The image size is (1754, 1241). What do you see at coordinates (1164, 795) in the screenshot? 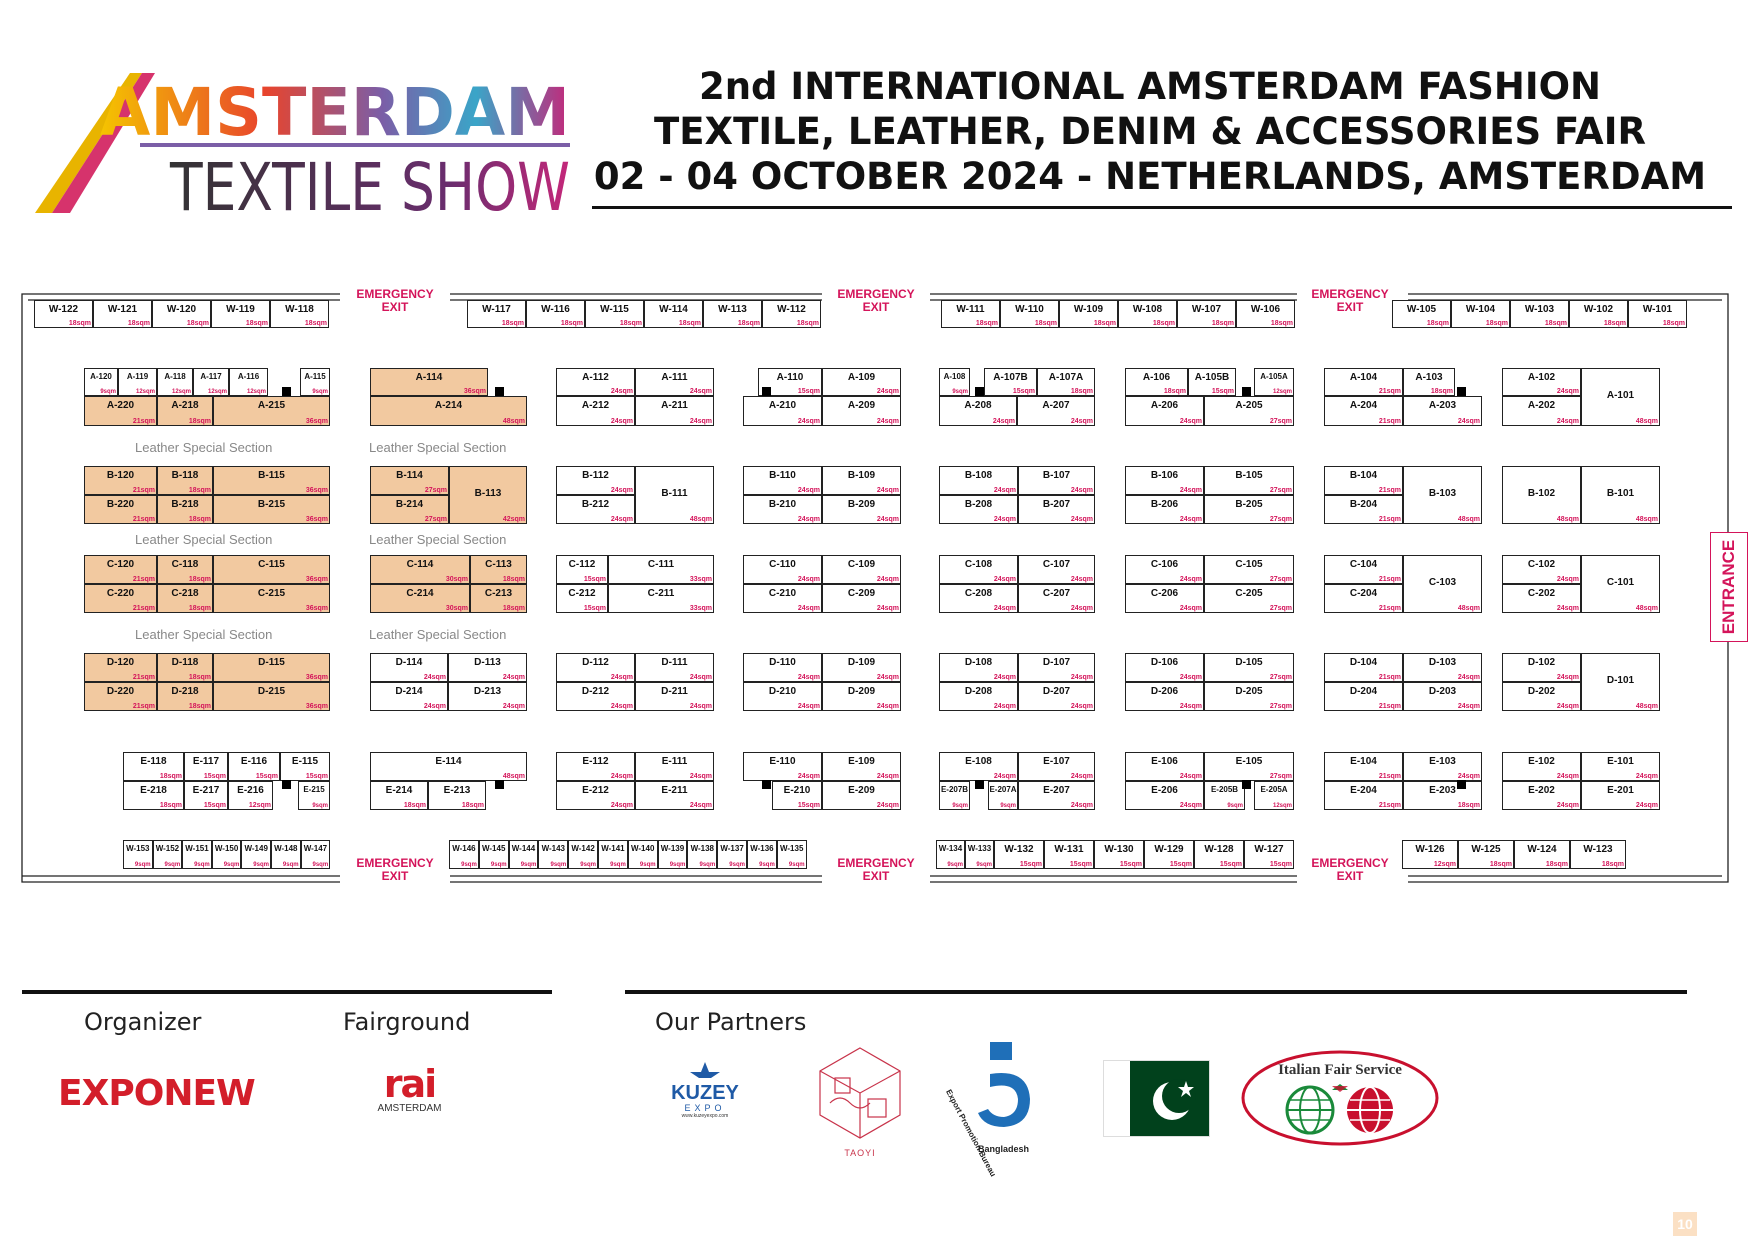
I see `booth-e-206: E-206 24sqm` at bounding box center [1164, 795].